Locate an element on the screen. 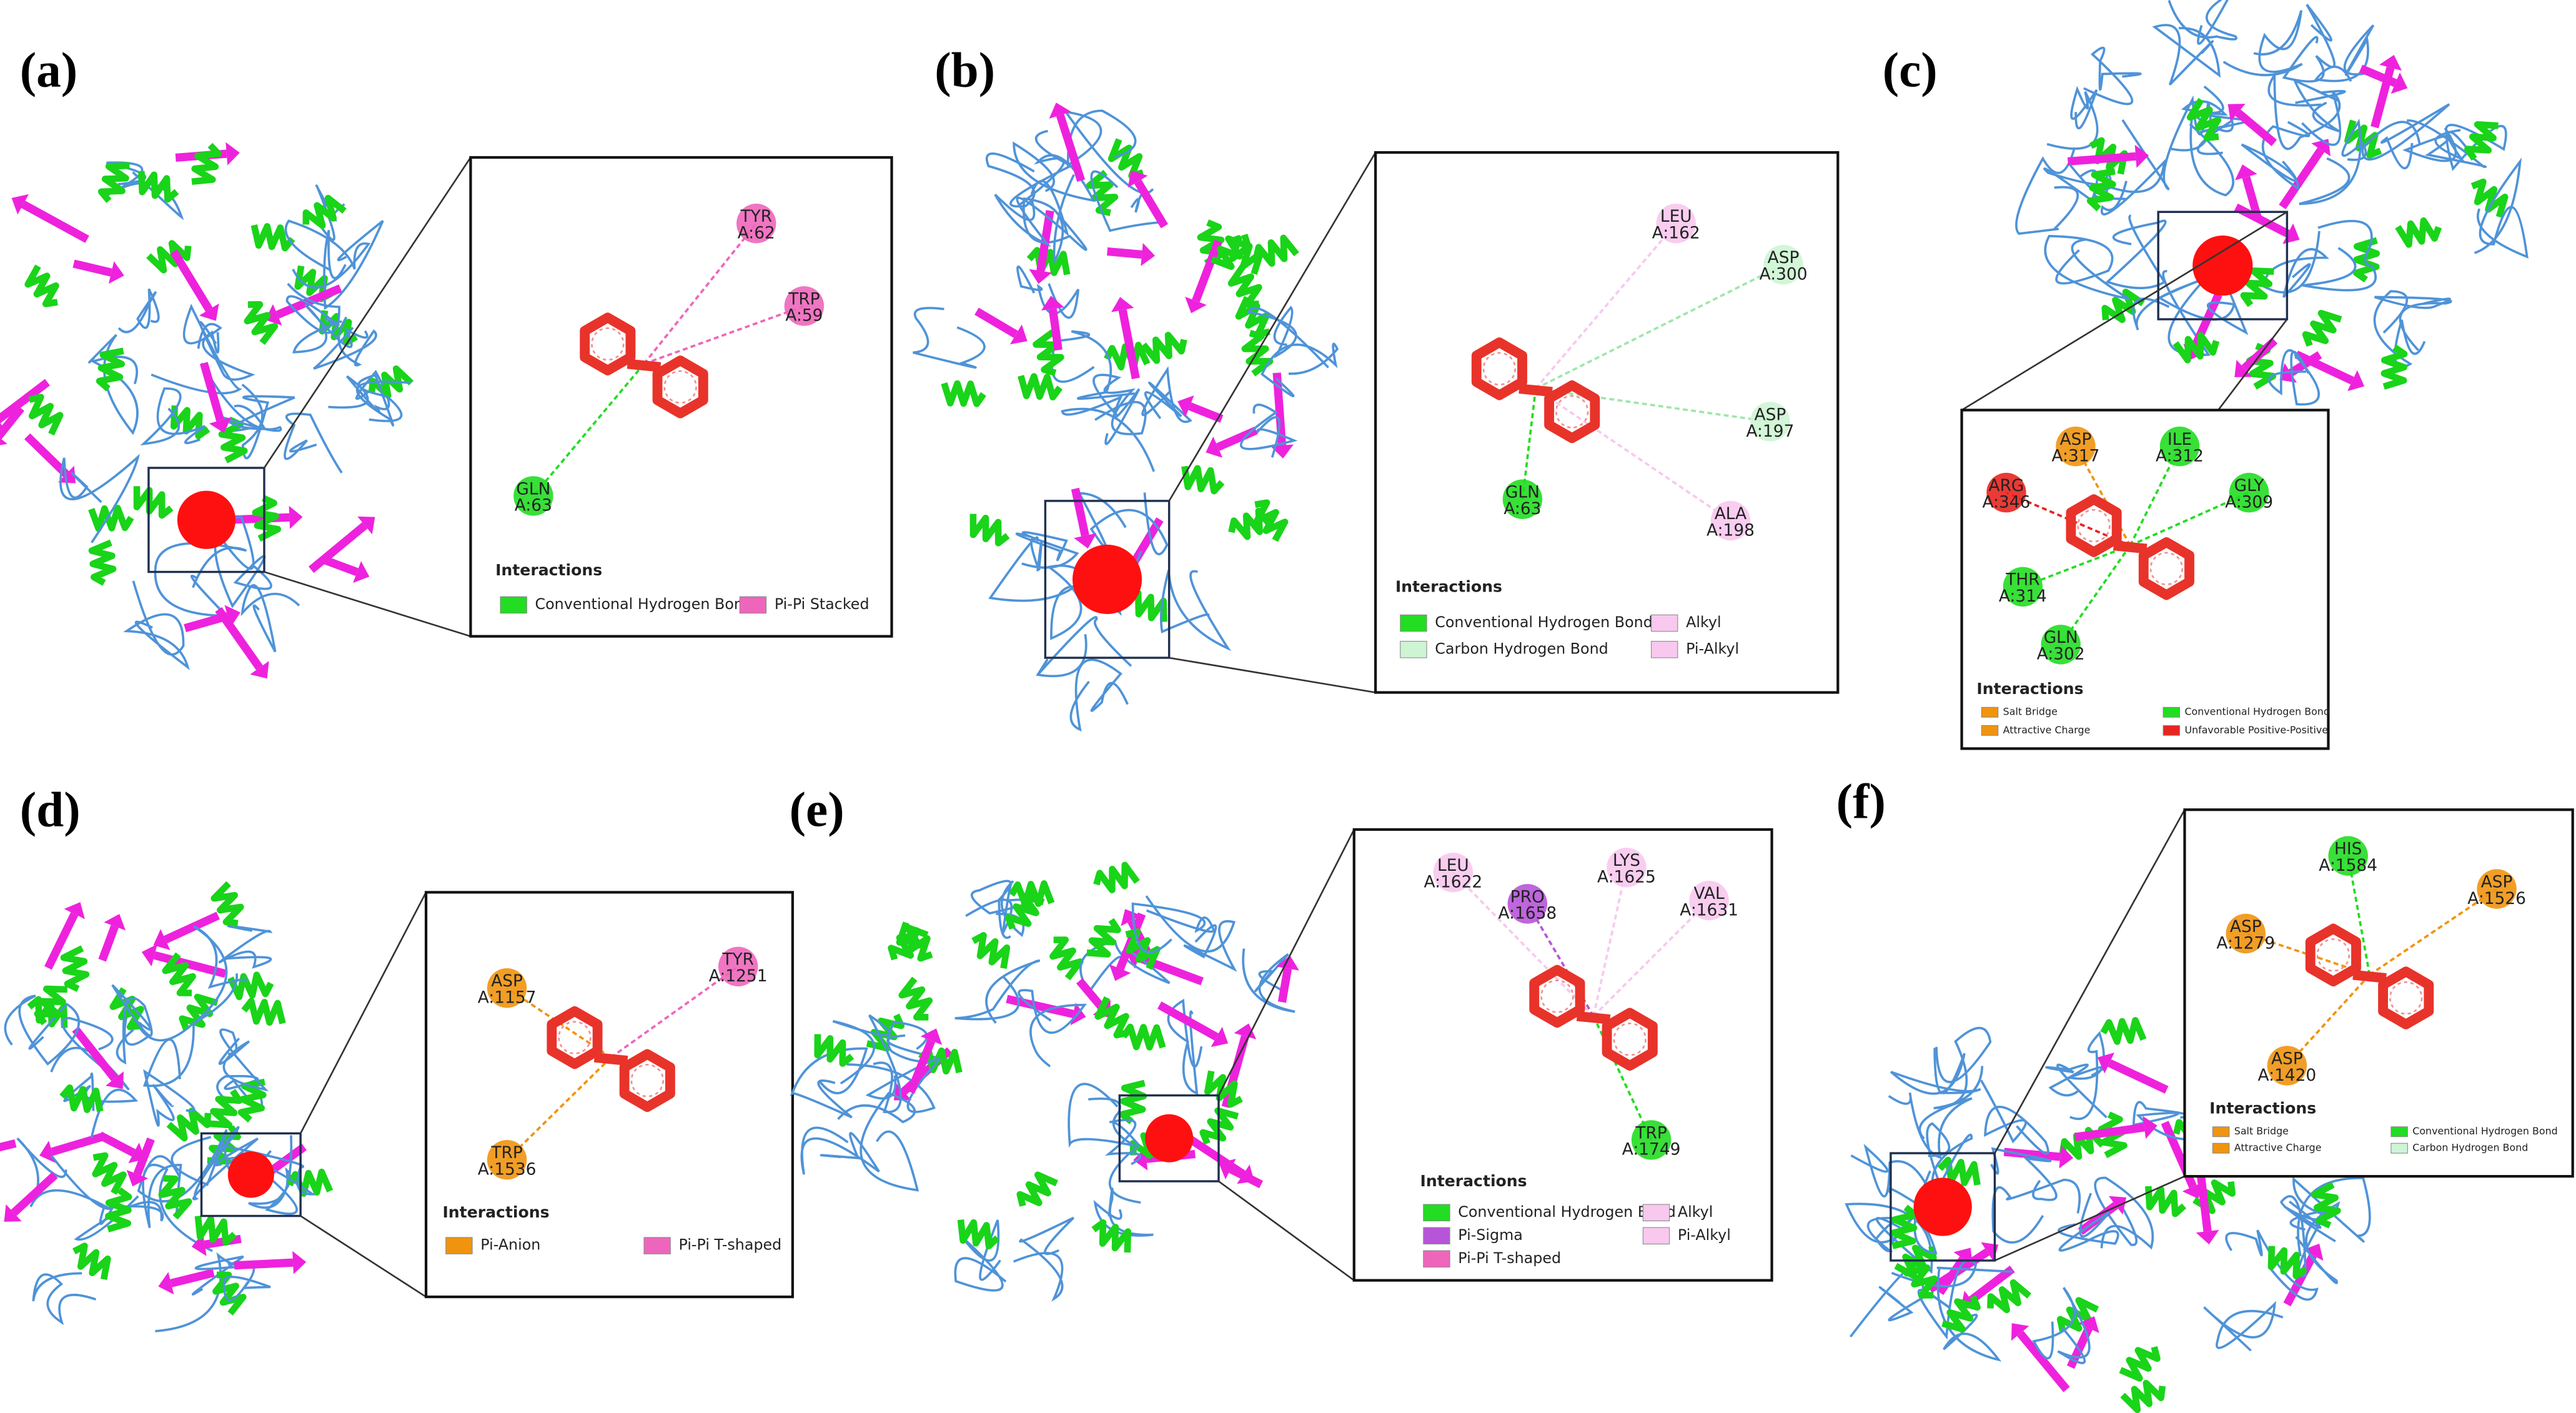 The width and height of the screenshot is (2576, 1413). legend-label: Attractive Charge is located at coordinates (2047, 730).